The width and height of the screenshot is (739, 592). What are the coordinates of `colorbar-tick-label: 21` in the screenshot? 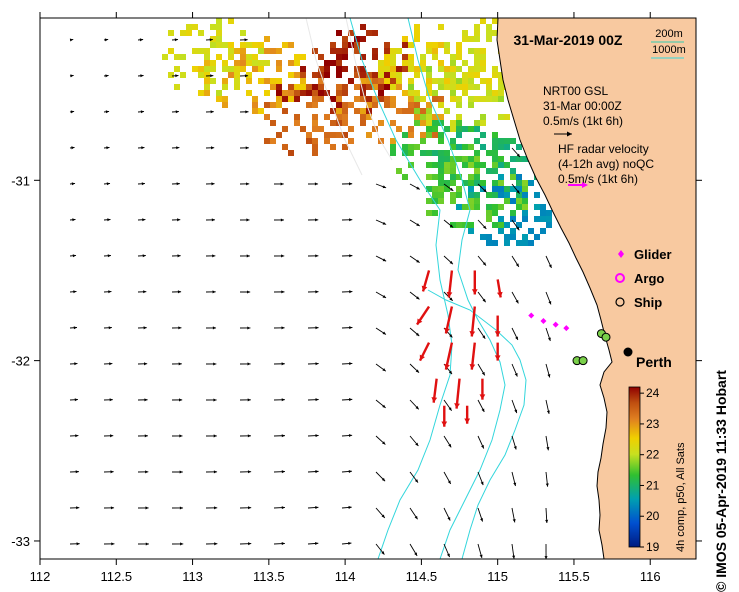 It's located at (653, 485).